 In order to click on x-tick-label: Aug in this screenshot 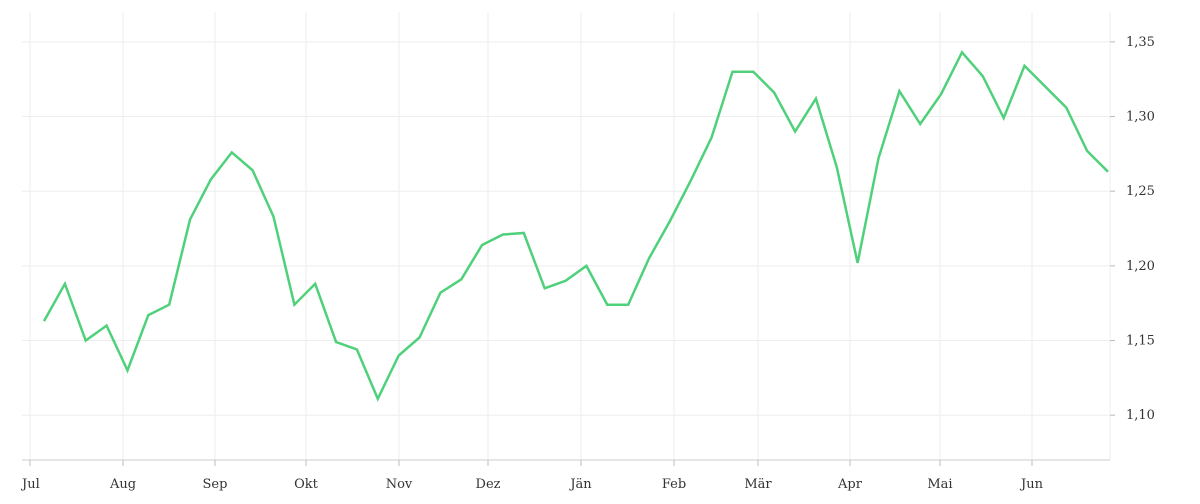, I will do `click(122, 484)`.